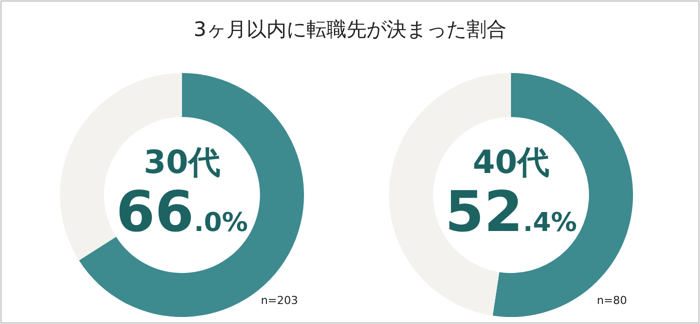  I want to click on text: 30代, so click(182, 162).